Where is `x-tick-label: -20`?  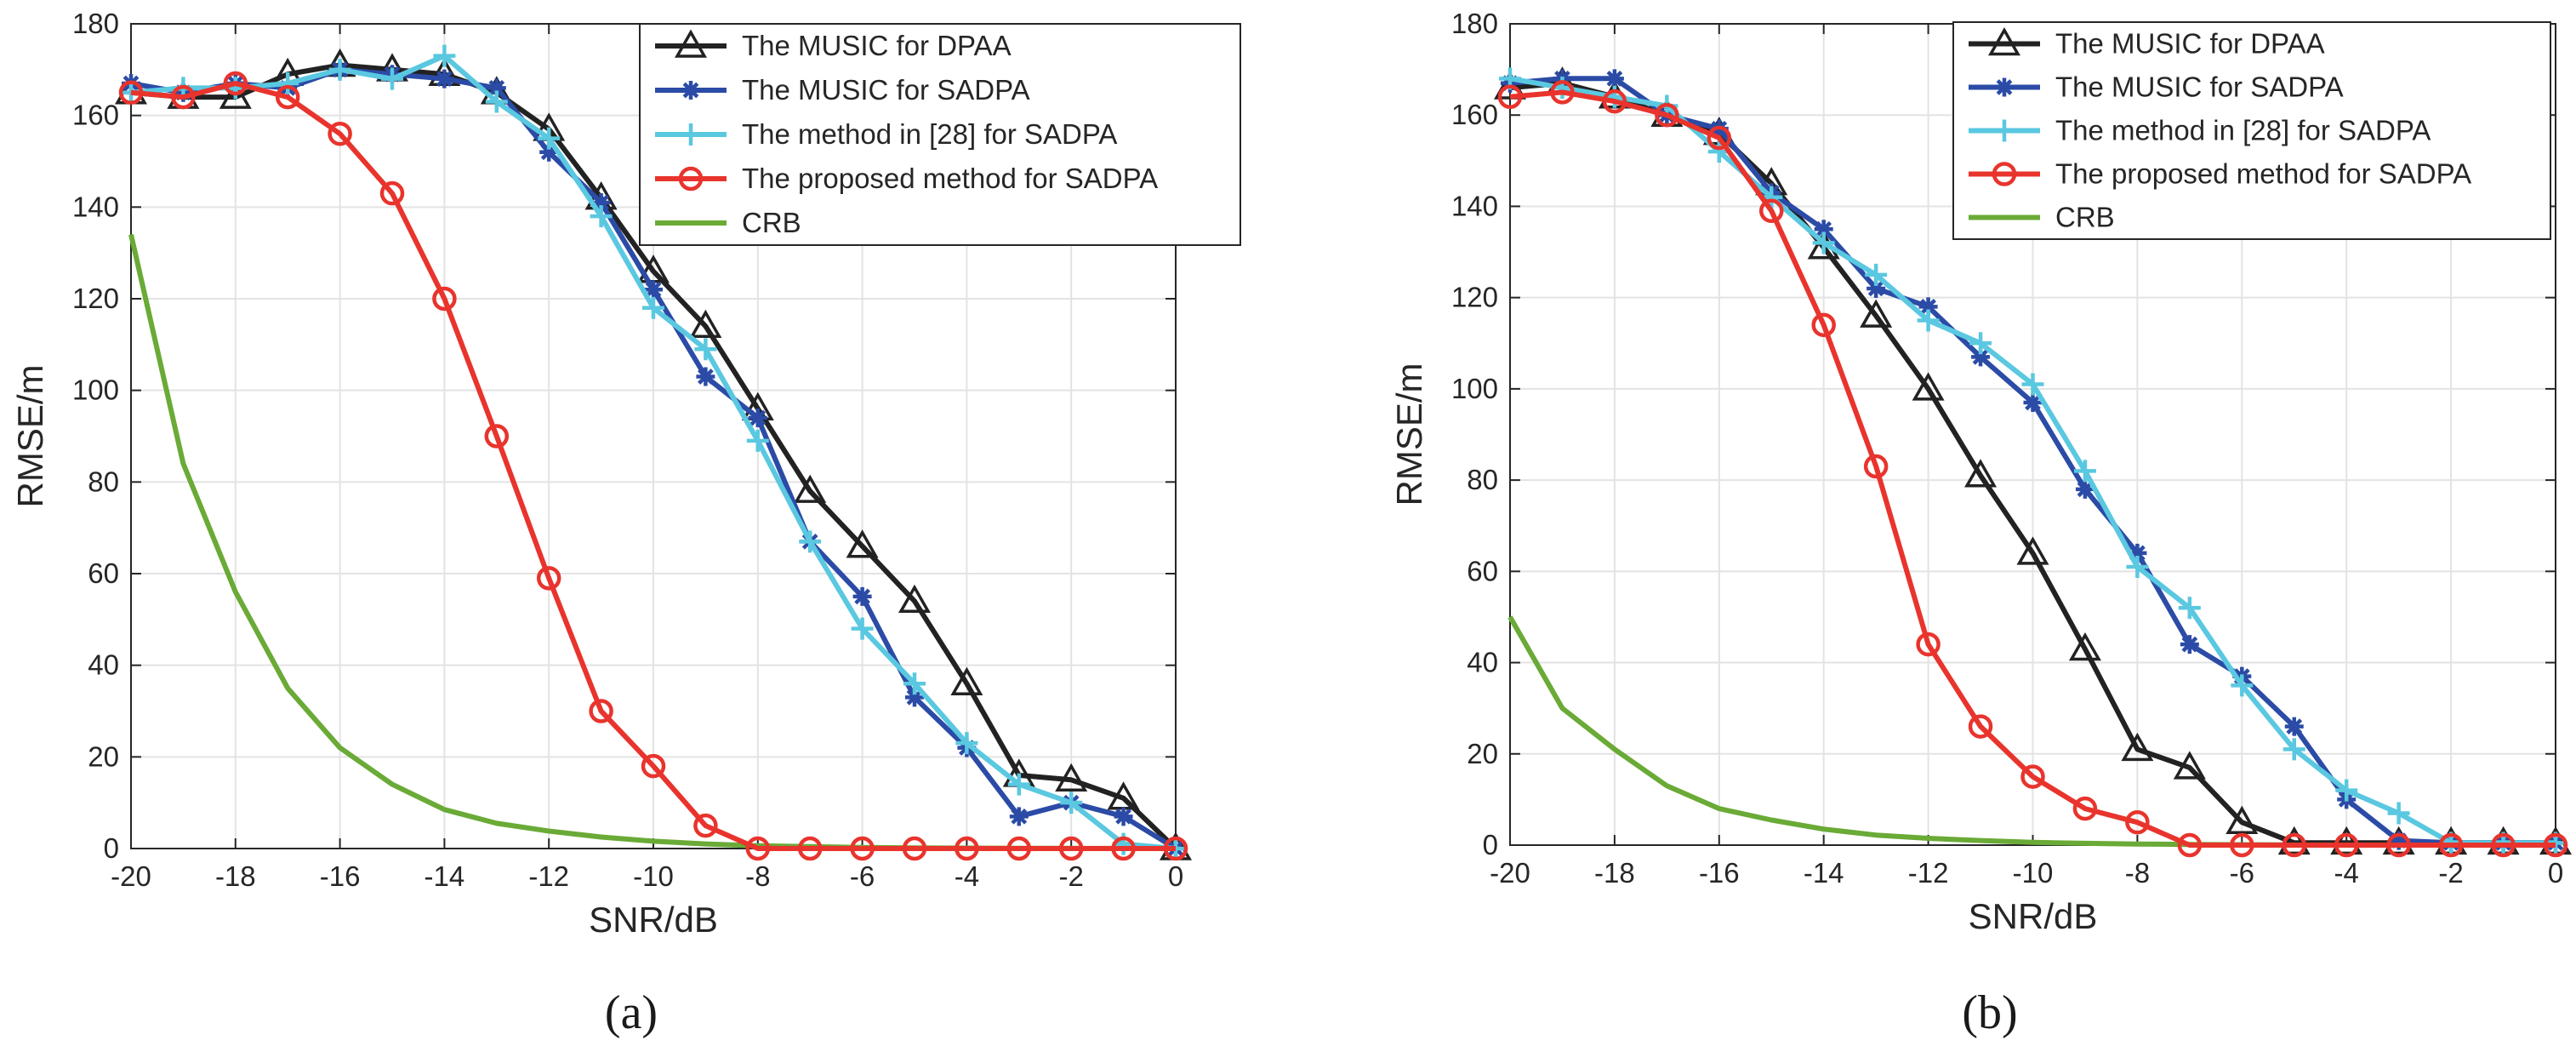 x-tick-label: -20 is located at coordinates (131, 876).